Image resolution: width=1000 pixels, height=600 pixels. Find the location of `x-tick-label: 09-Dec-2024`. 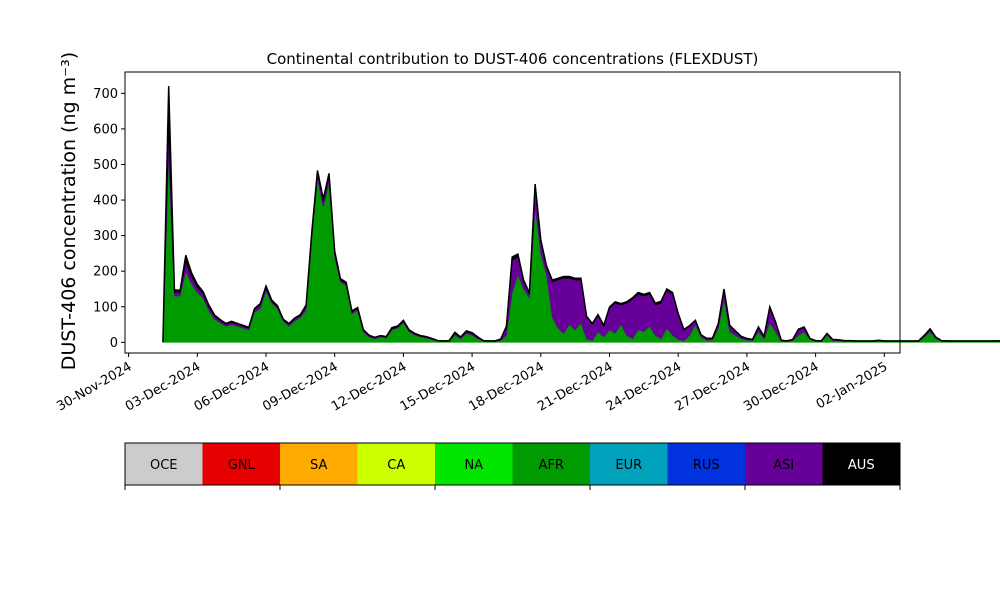

x-tick-label: 09-Dec-2024 is located at coordinates (300, 386).